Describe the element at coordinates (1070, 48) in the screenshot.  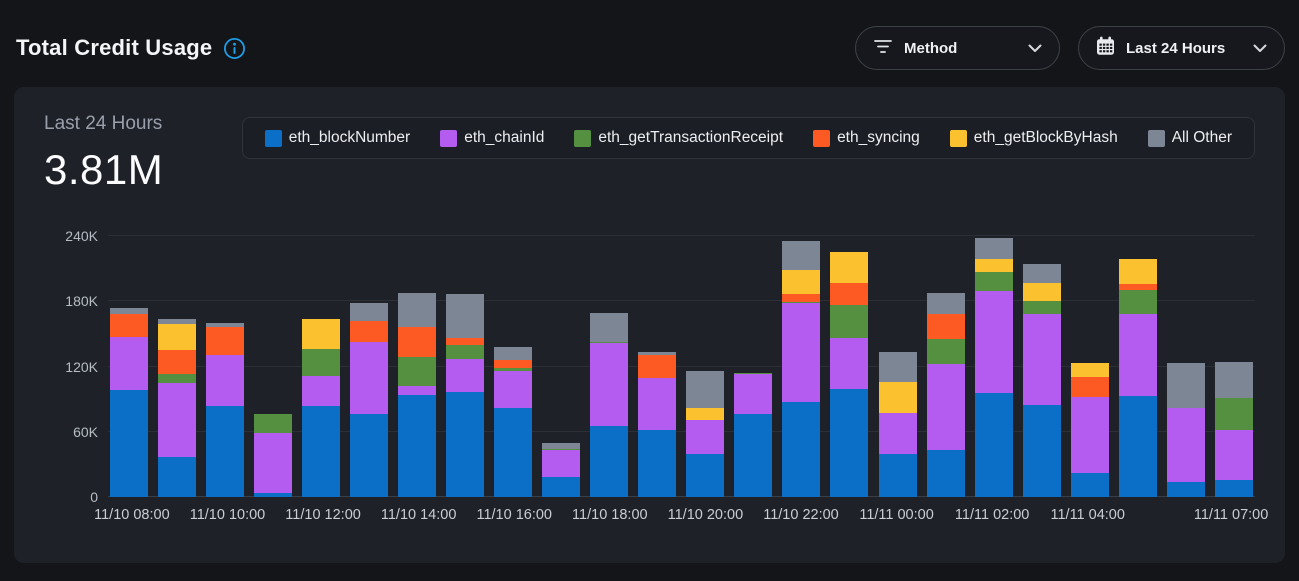
I see `header-controls: Method` at that location.